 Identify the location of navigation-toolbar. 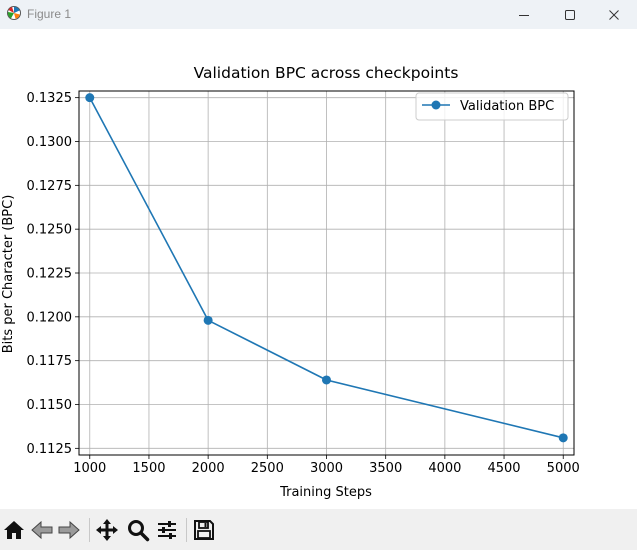
(318, 529).